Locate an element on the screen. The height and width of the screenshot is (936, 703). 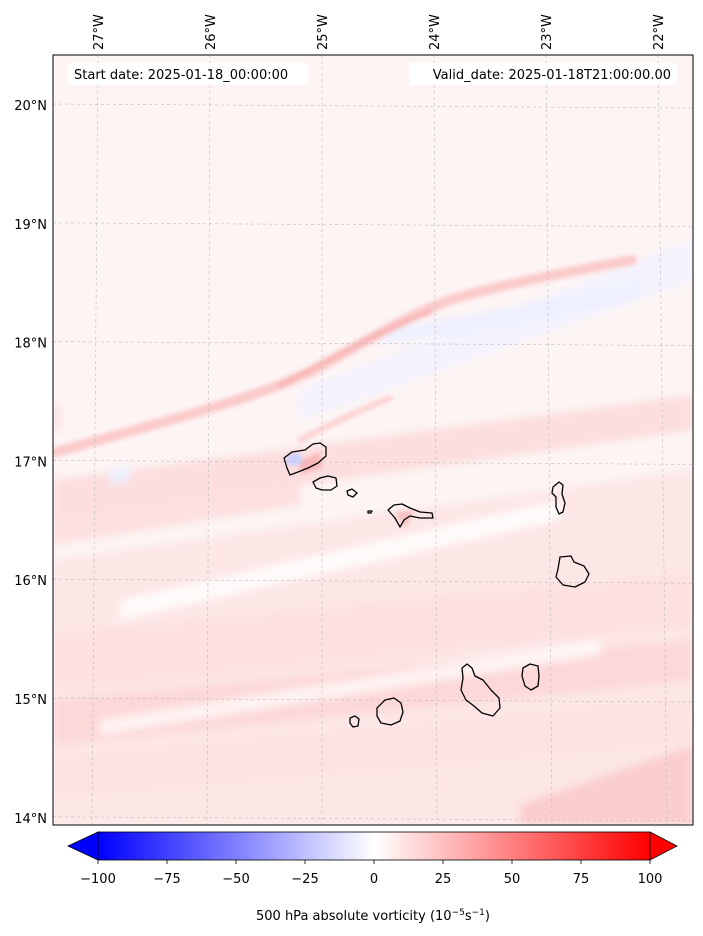
island-branco is located at coordinates (370, 512).